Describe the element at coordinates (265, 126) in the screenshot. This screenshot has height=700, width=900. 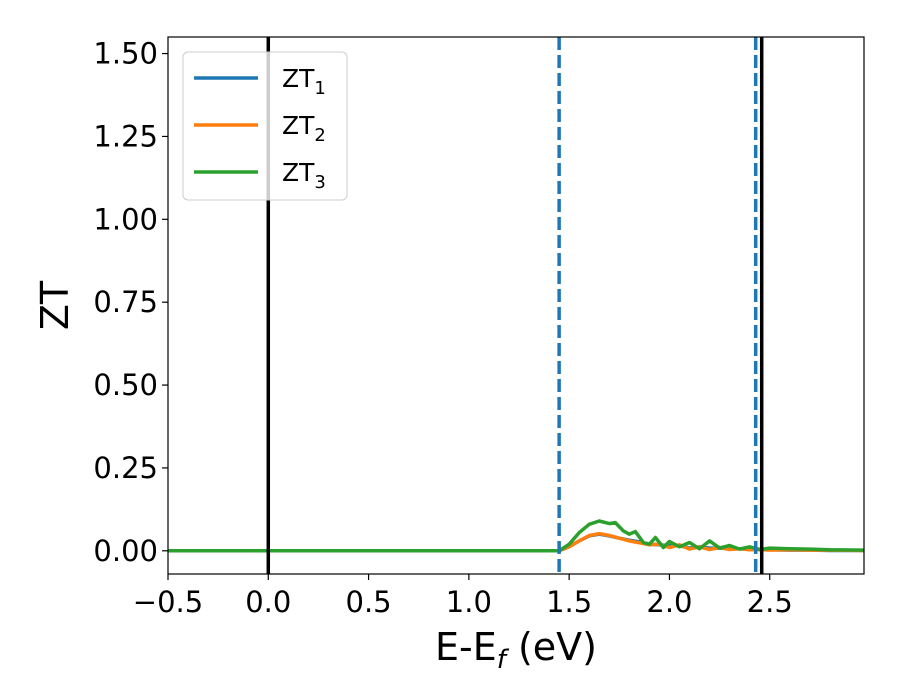
I see `legend-box` at that location.